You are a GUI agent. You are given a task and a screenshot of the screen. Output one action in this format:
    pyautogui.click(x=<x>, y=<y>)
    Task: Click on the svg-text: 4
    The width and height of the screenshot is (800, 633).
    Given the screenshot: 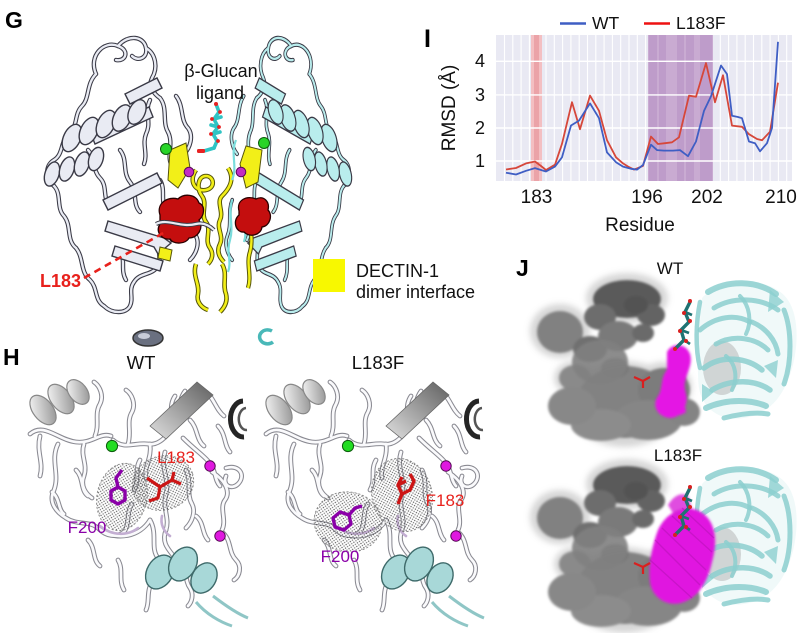 What is the action you would take?
    pyautogui.click(x=480, y=61)
    